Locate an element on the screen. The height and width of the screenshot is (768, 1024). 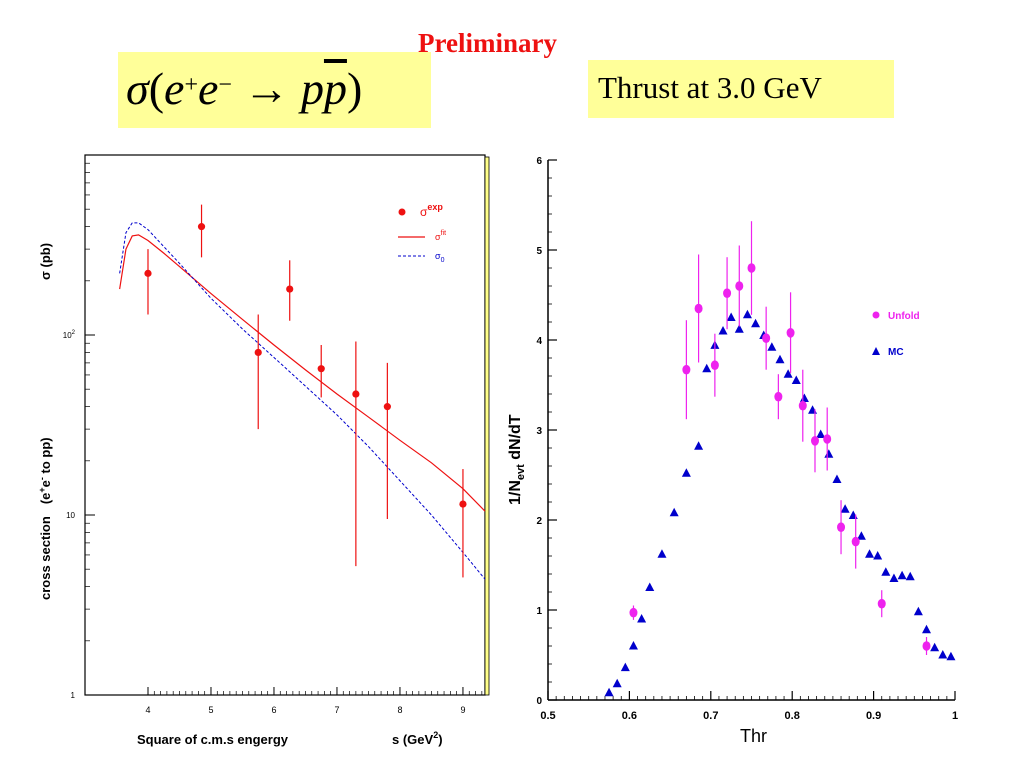
cross-section-formula: σ(e+e− → pp) is located at coordinates (244, 89).